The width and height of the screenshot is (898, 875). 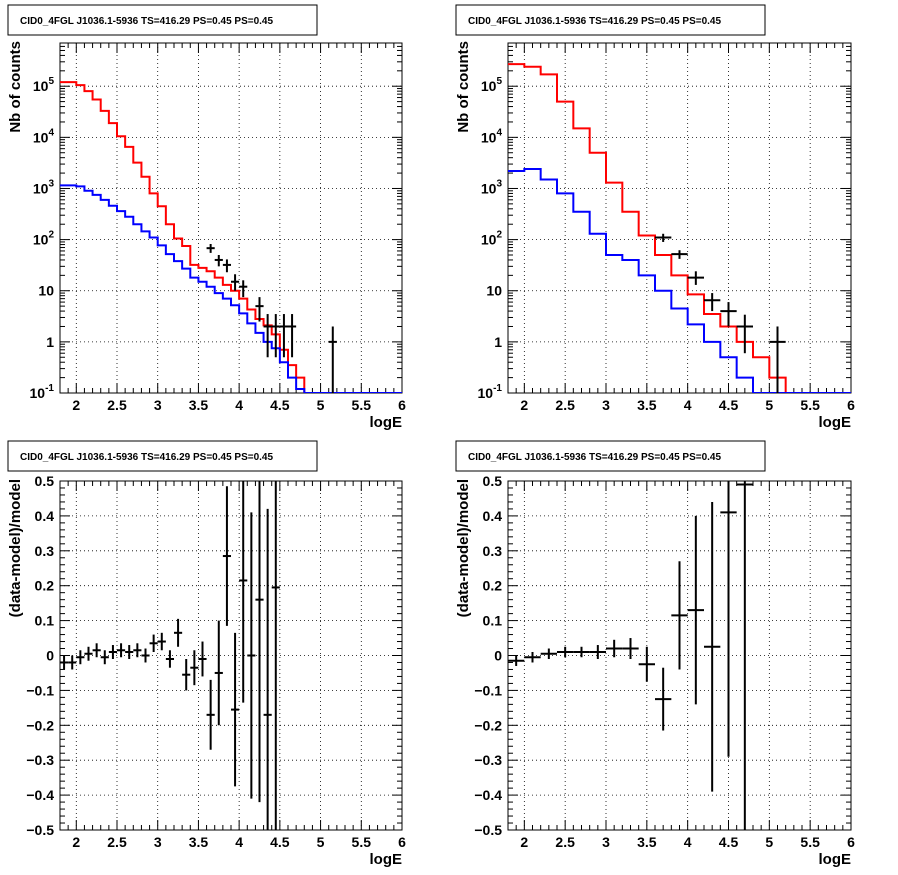 What do you see at coordinates (40, 725) in the screenshot?
I see `y-tick-label: −0.2` at bounding box center [40, 725].